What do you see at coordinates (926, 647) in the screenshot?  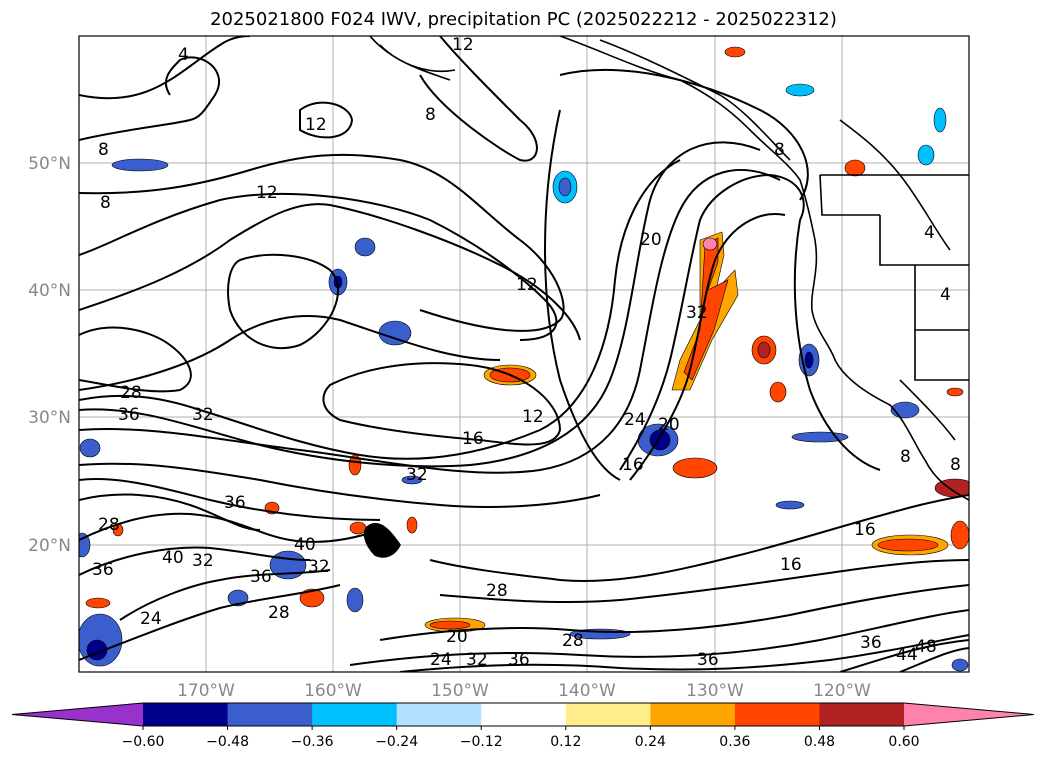 I see `contour-label: 48` at bounding box center [926, 647].